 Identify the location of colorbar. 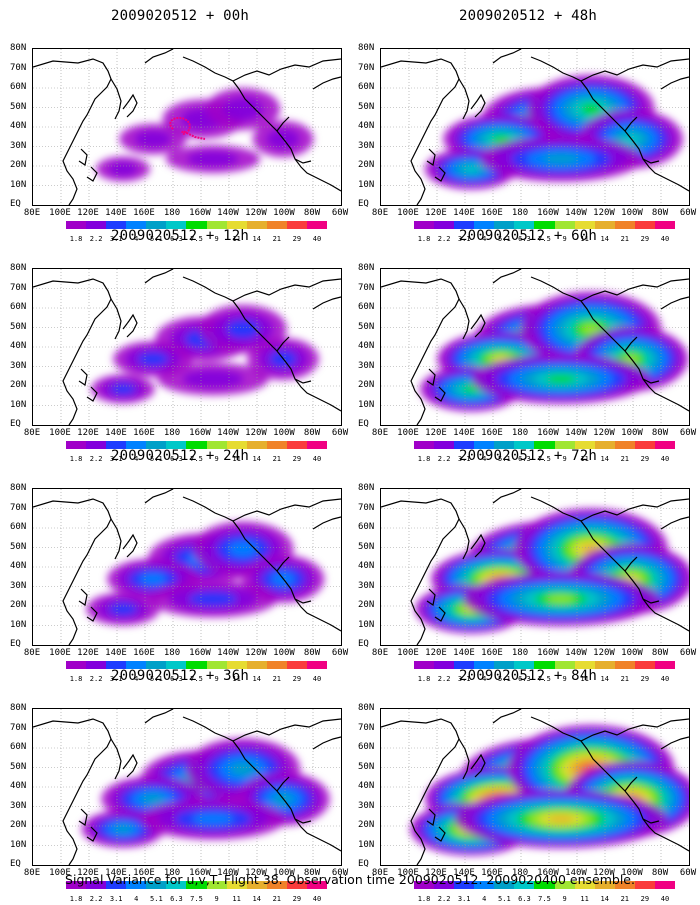
(545, 887).